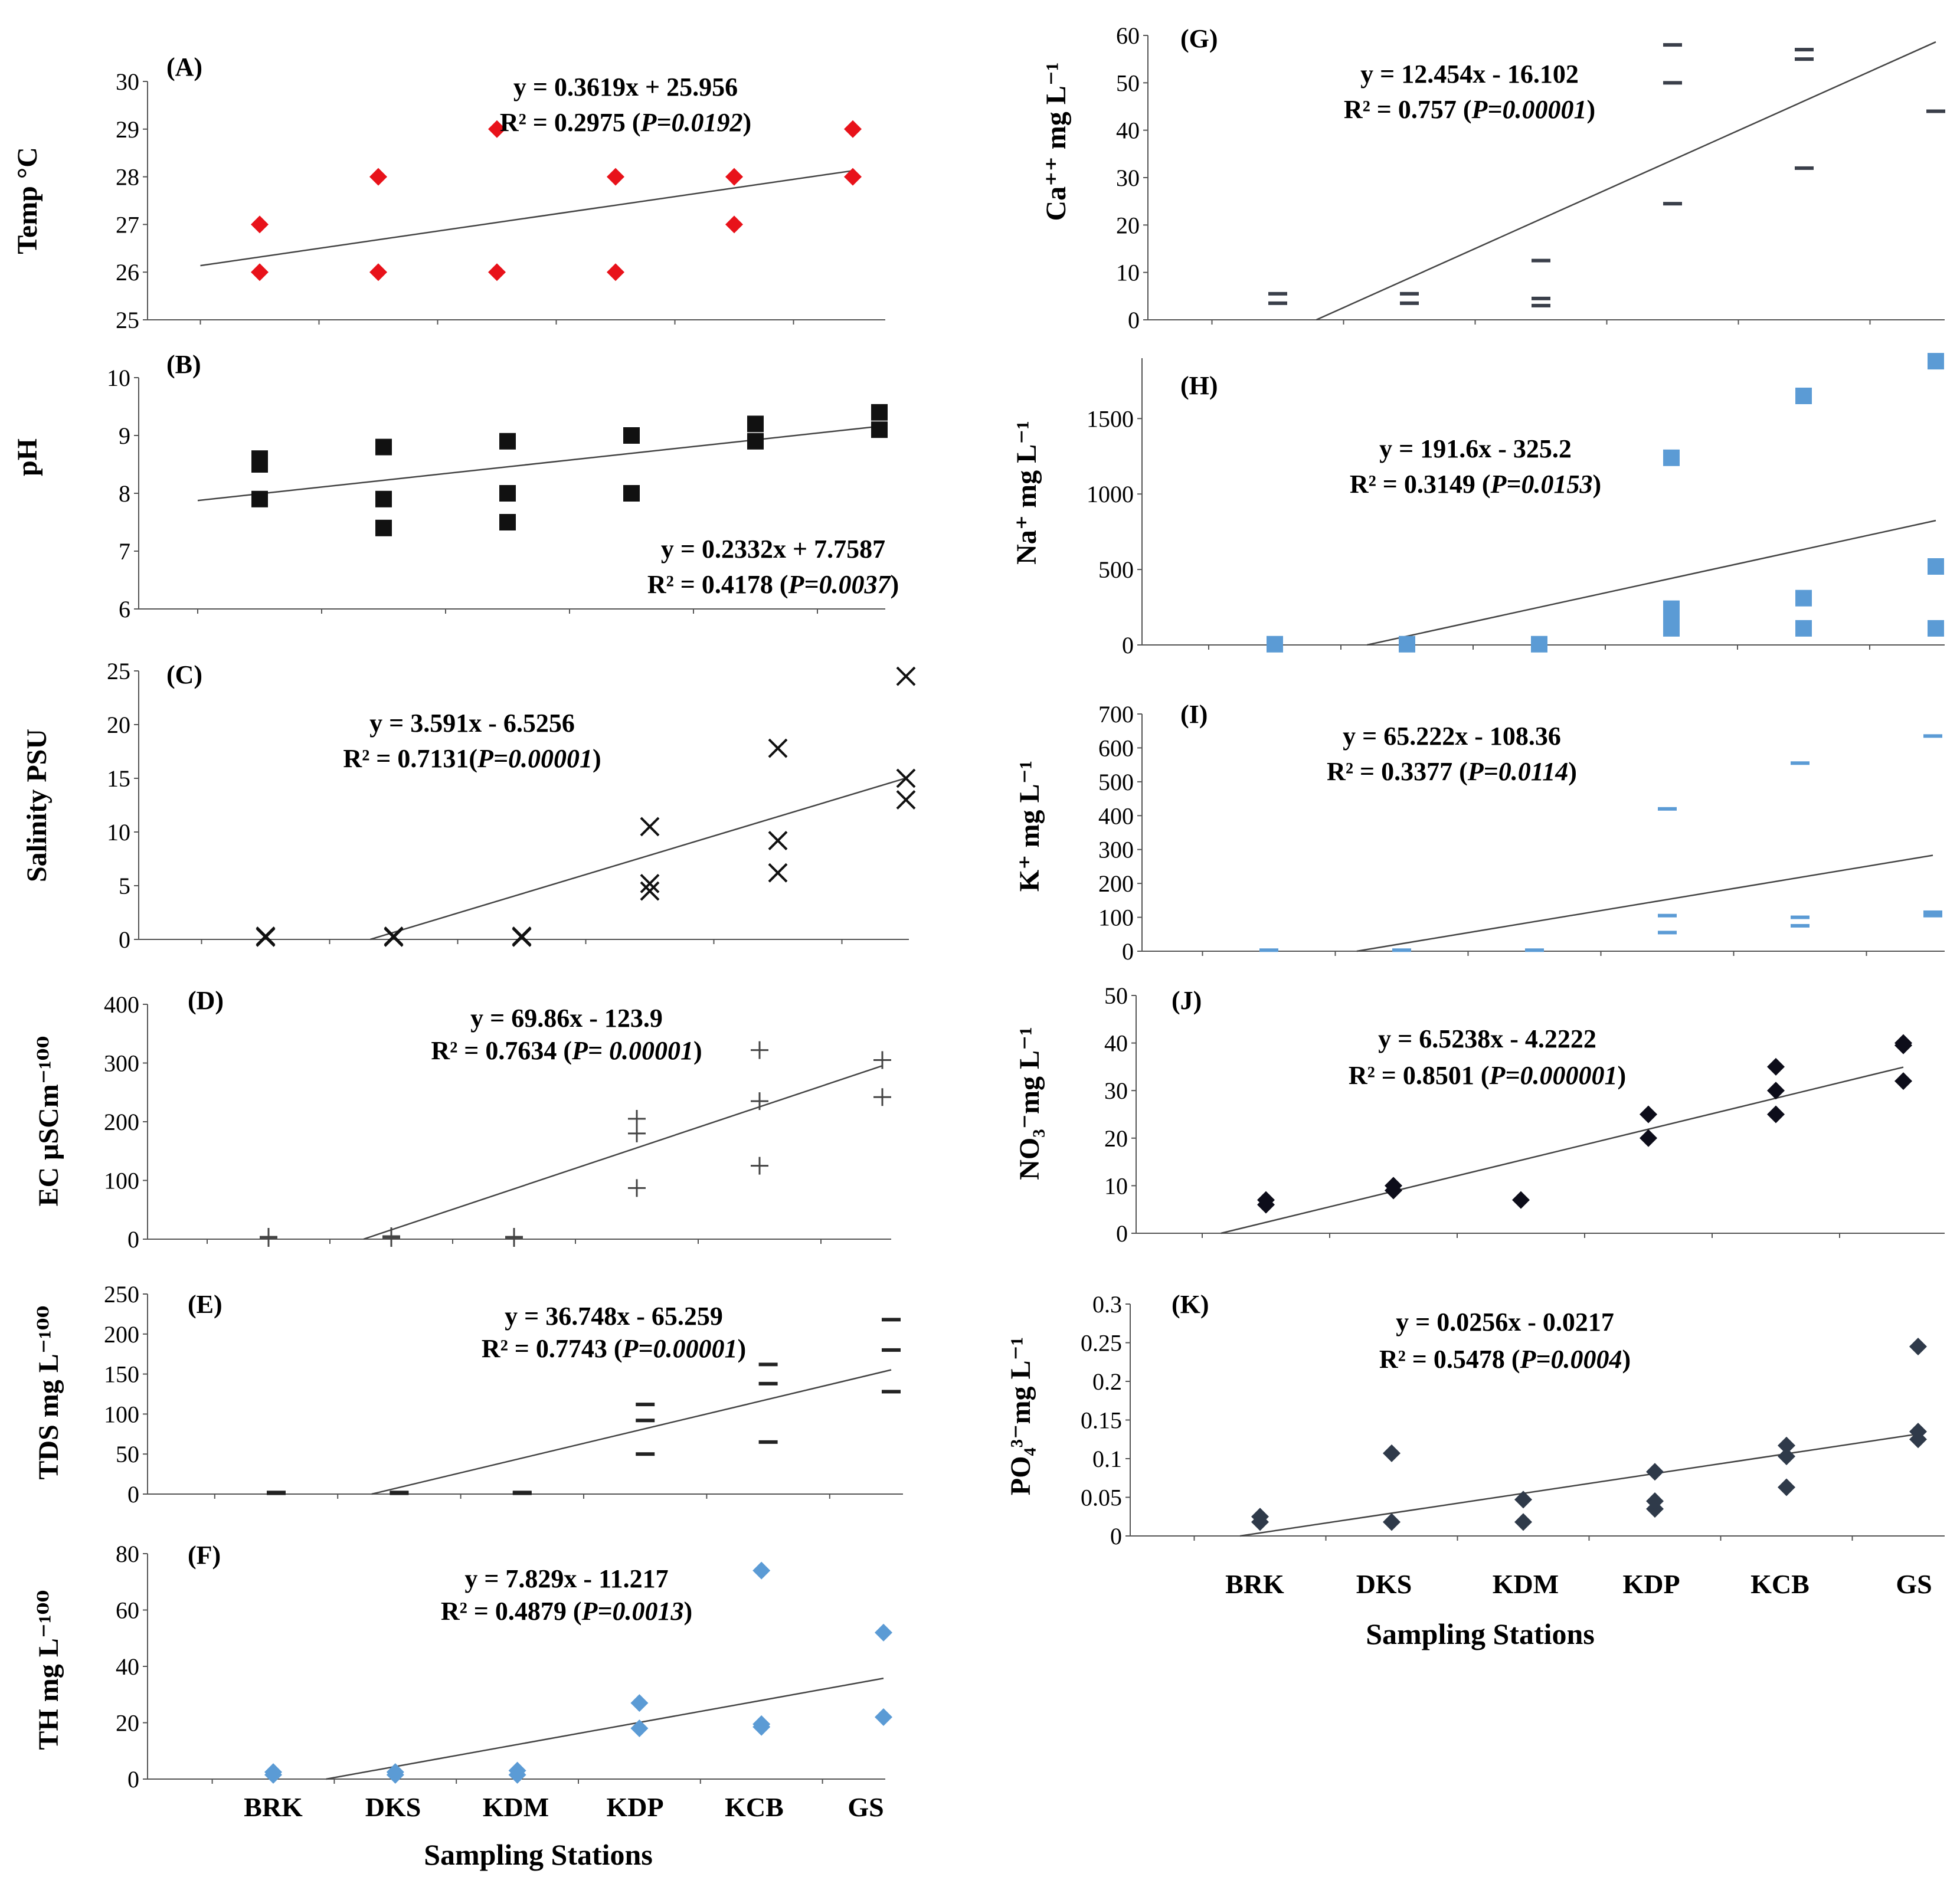 This screenshot has width=1960, height=1890. I want to click on y-axis-title: K⁺ mg L⁻¹, so click(1029, 826).